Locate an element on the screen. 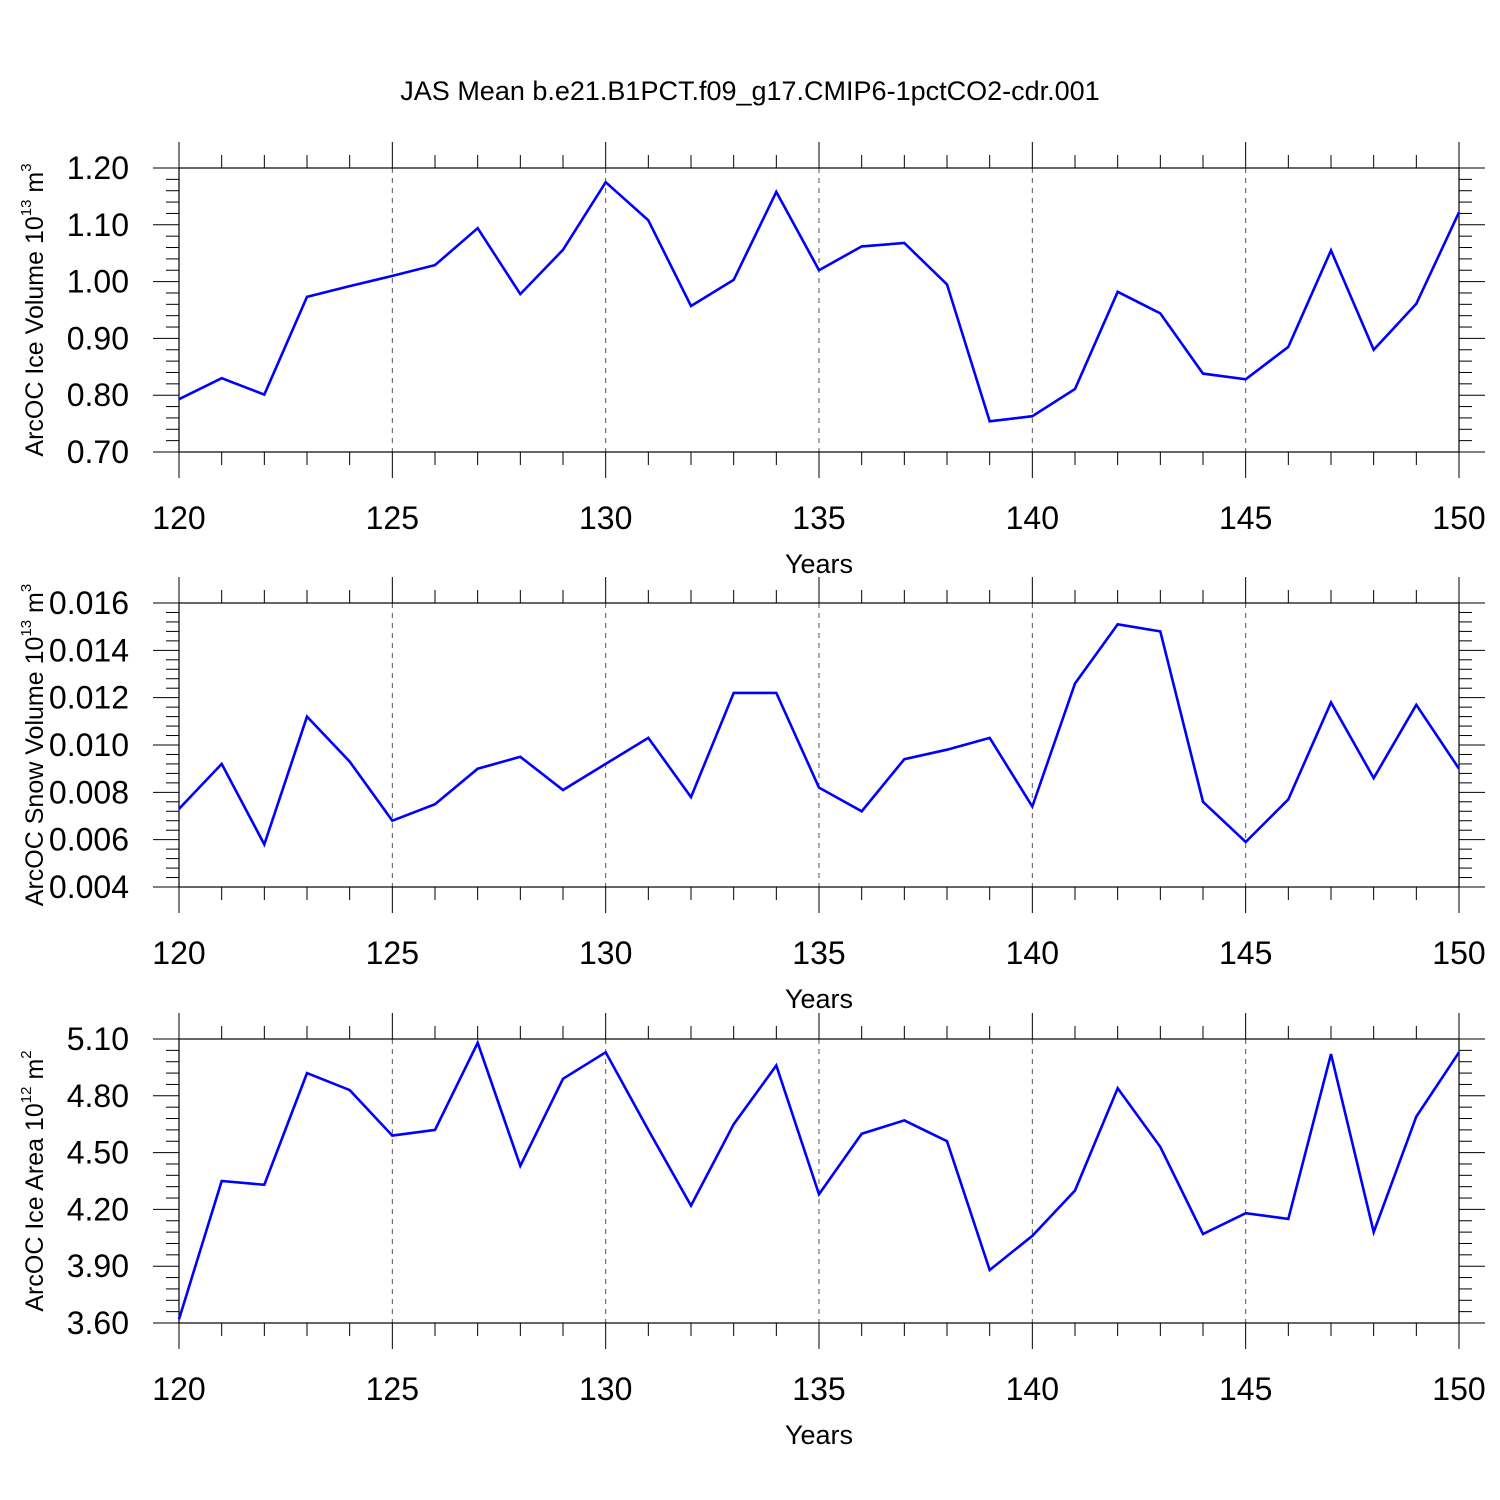 The height and width of the screenshot is (1500, 1500). y-tick-label: 1.10 is located at coordinates (98, 225).